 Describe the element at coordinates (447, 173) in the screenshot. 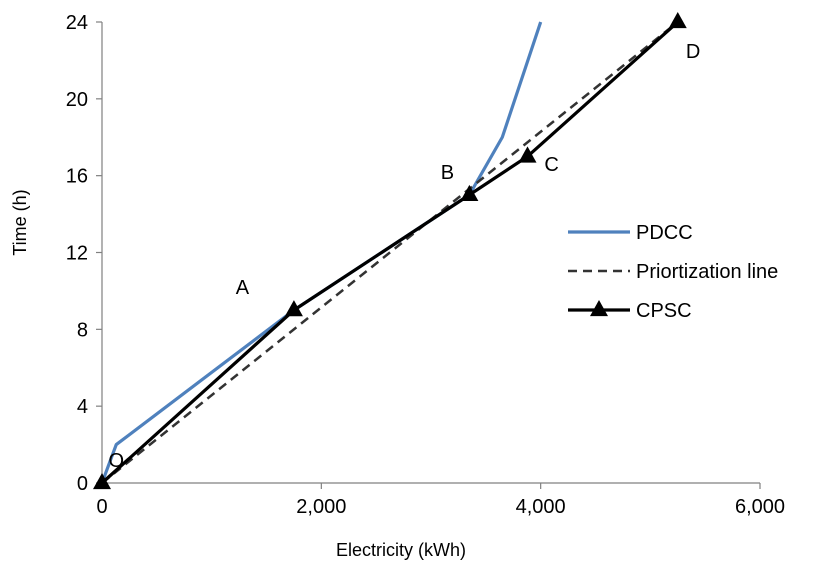

I see `point-label-b: B` at that location.